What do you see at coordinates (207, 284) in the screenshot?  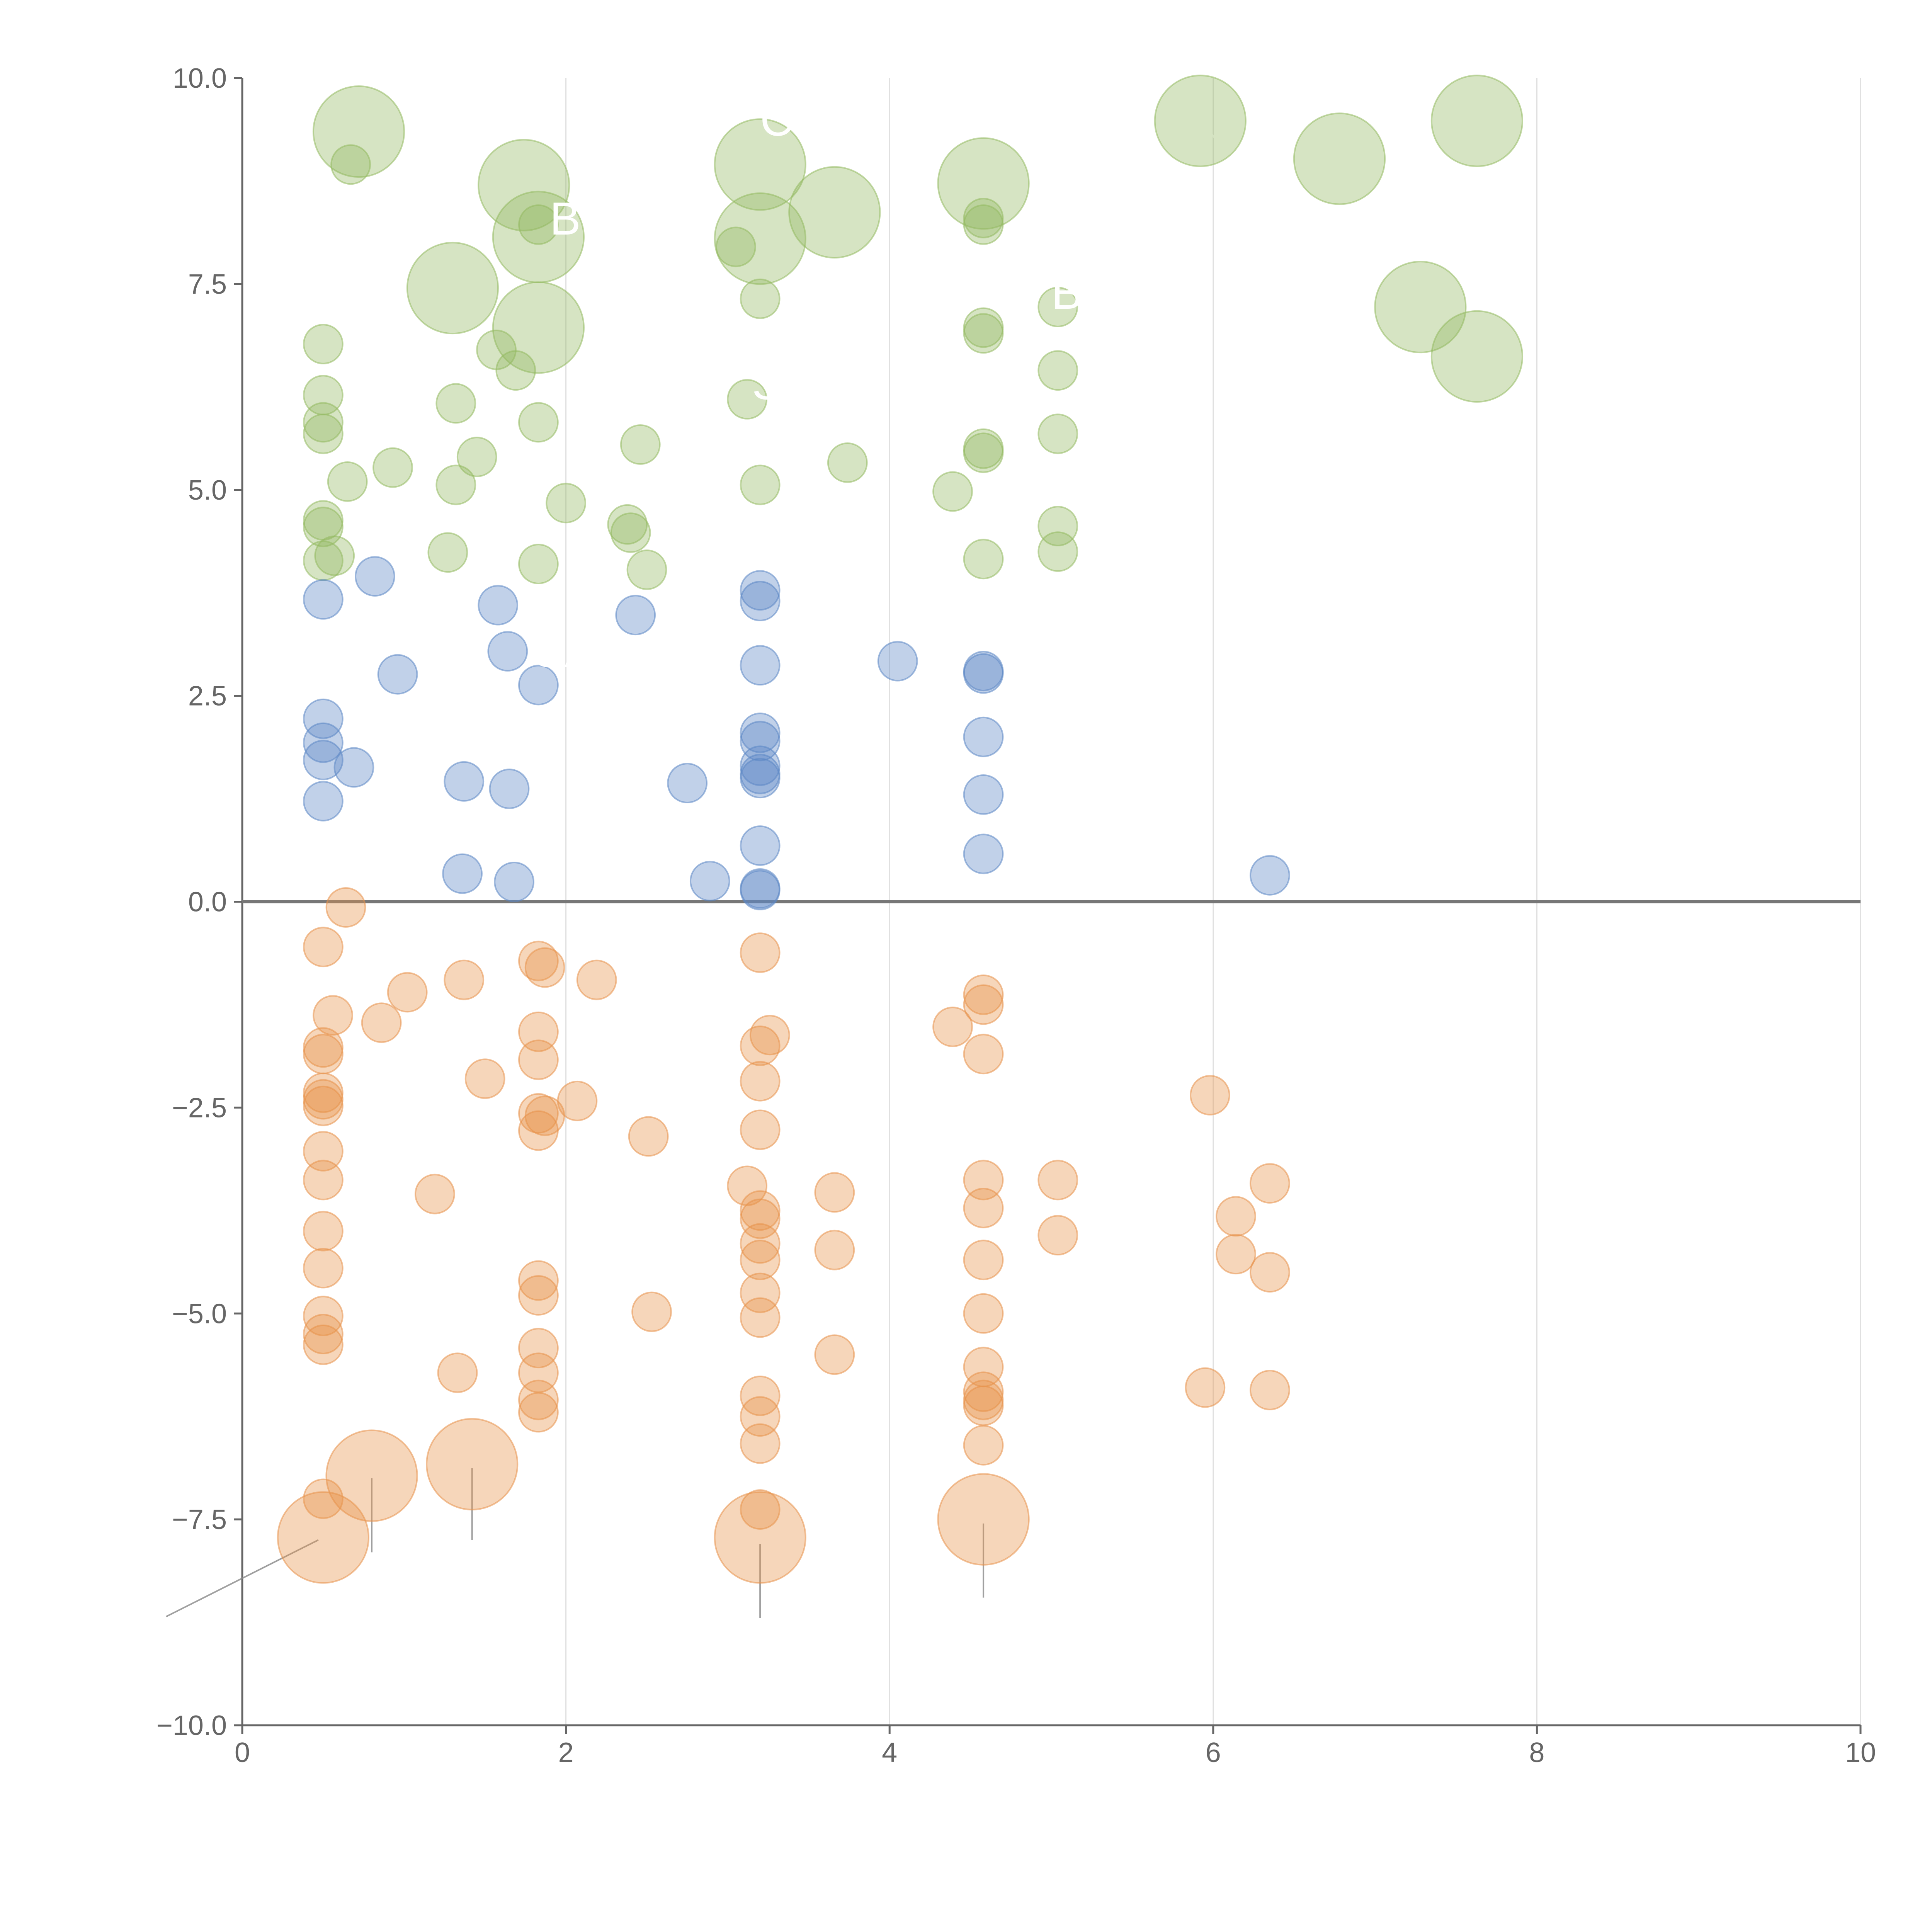 I see `y-tick-label: 7.5` at bounding box center [207, 284].